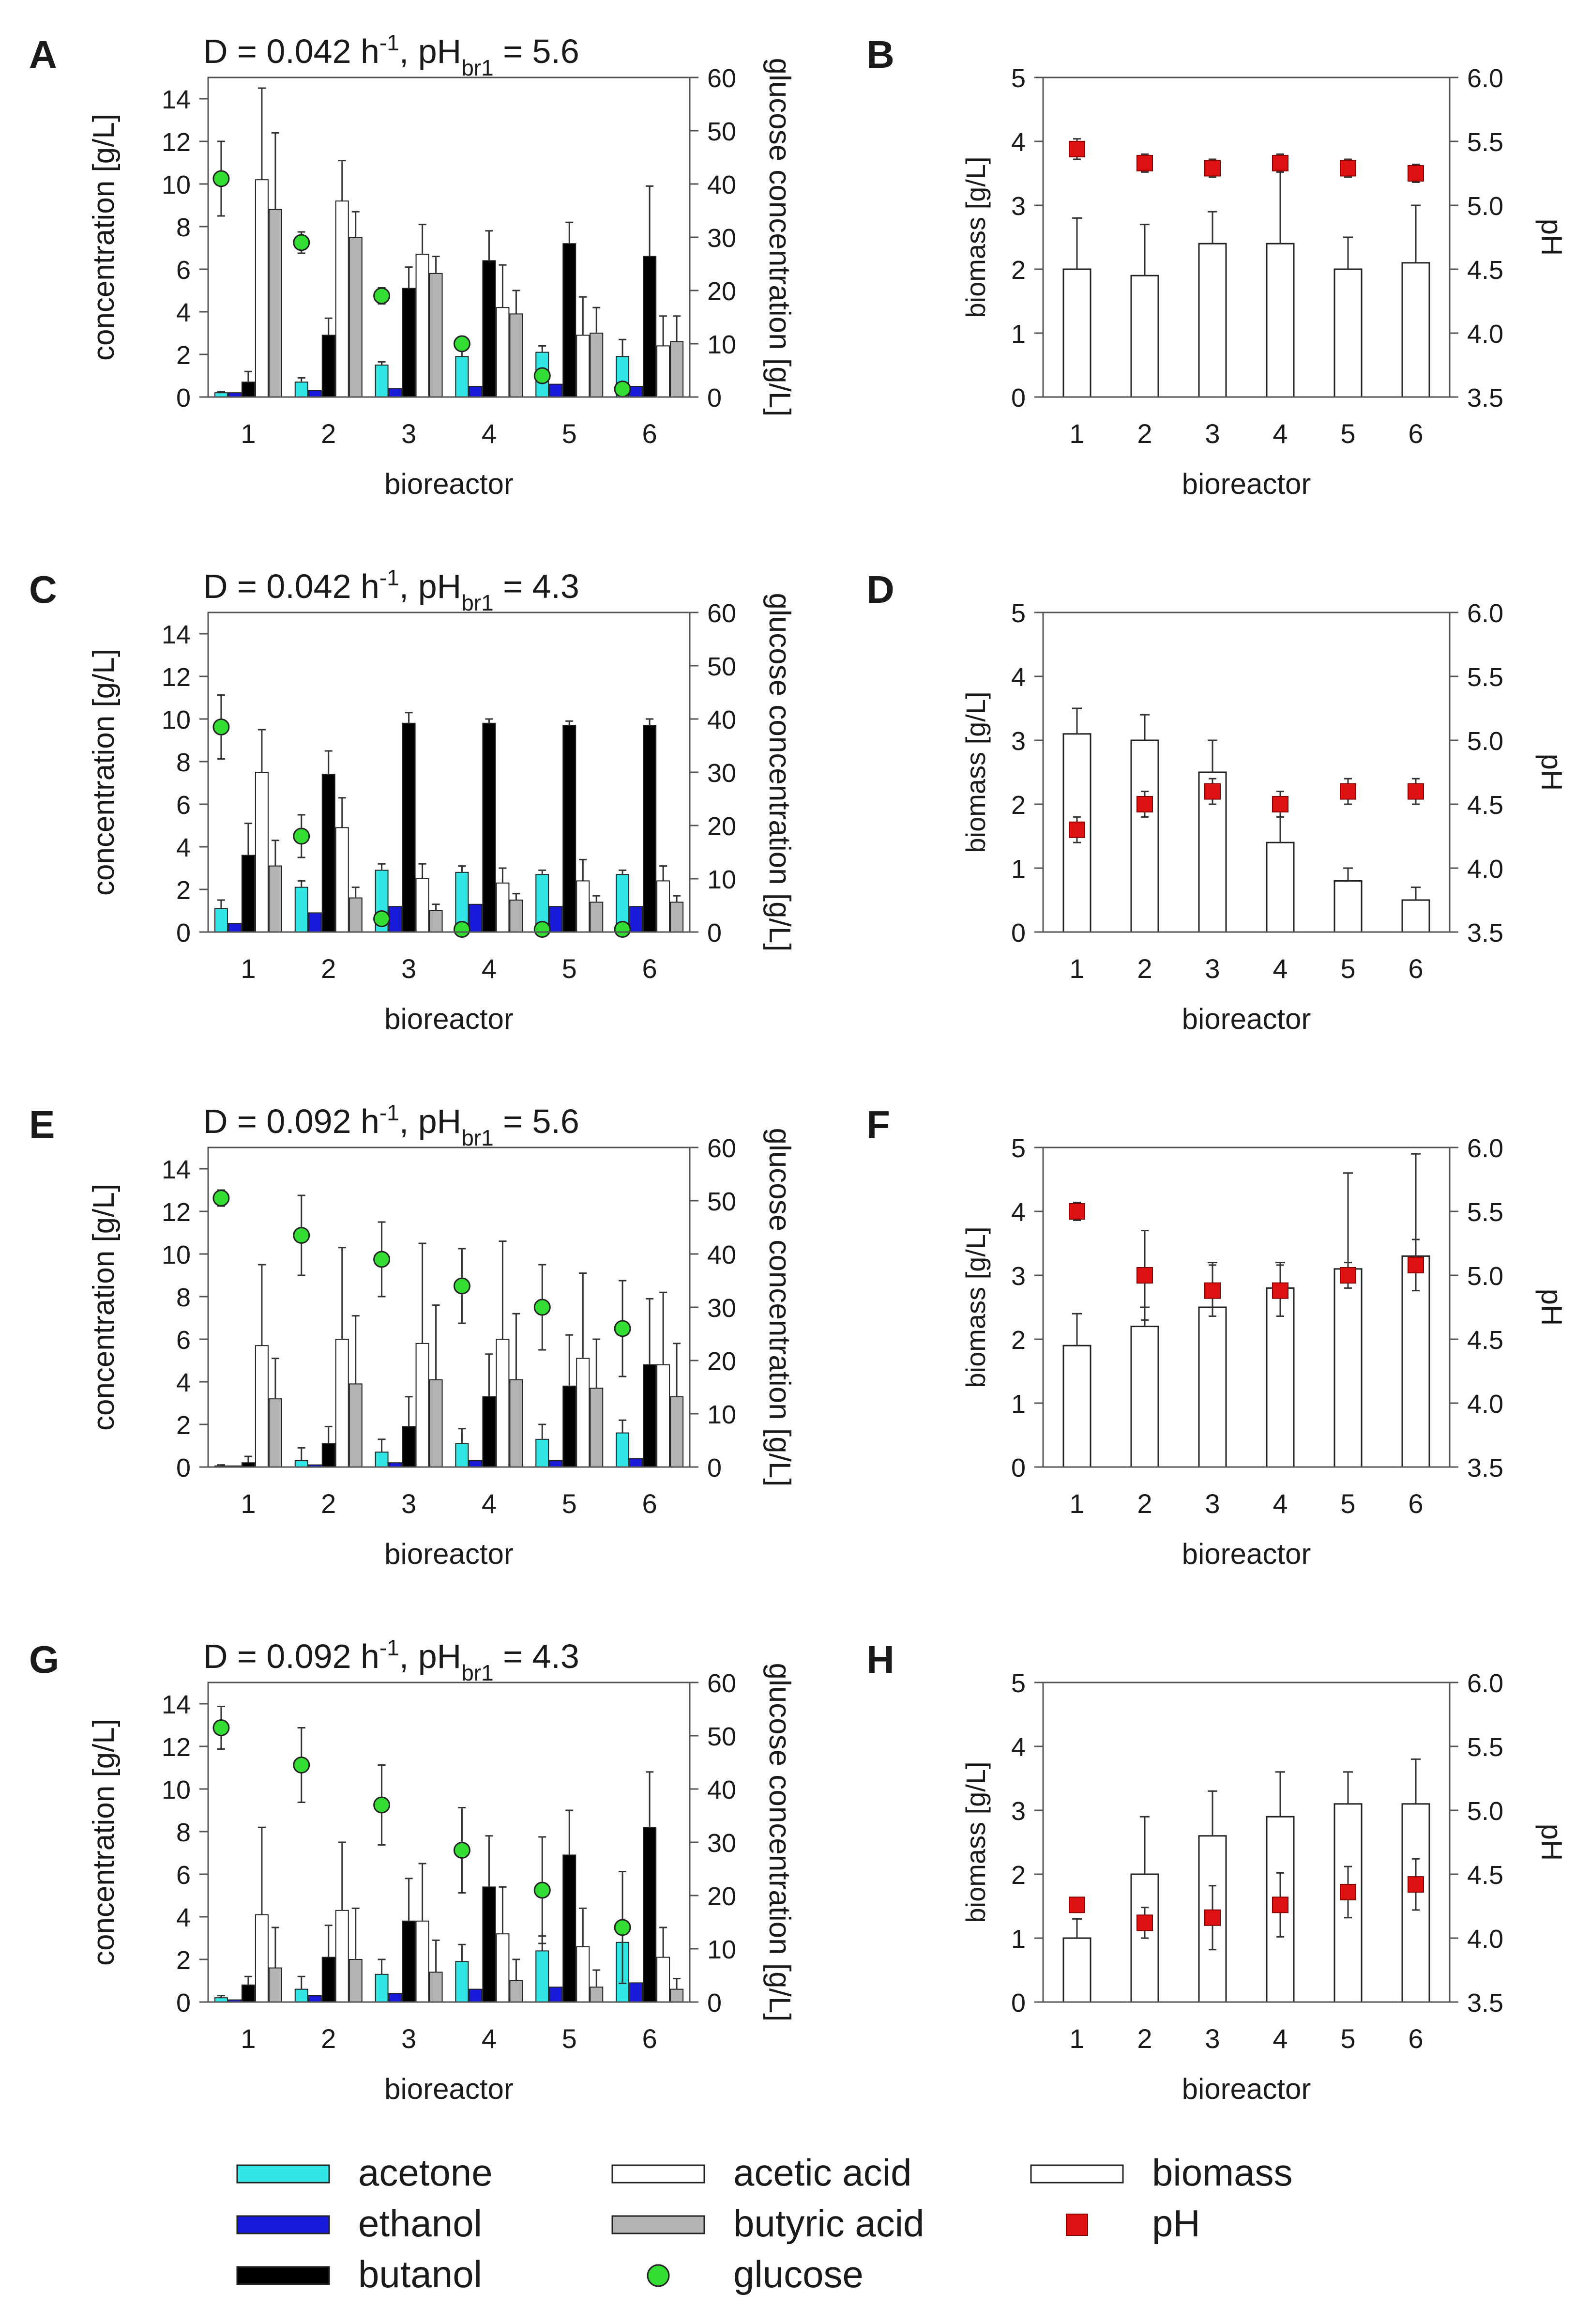 The image size is (1576, 2324). What do you see at coordinates (391, 1660) in the screenshot?
I see `panel-title: D = 0.092 h-1, pHbr1 = 4.3` at bounding box center [391, 1660].